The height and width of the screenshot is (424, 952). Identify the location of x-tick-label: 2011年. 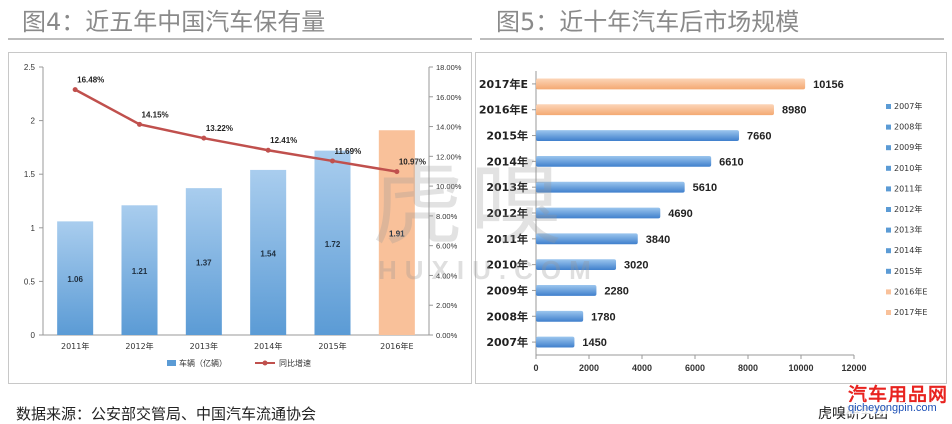
(75, 346).